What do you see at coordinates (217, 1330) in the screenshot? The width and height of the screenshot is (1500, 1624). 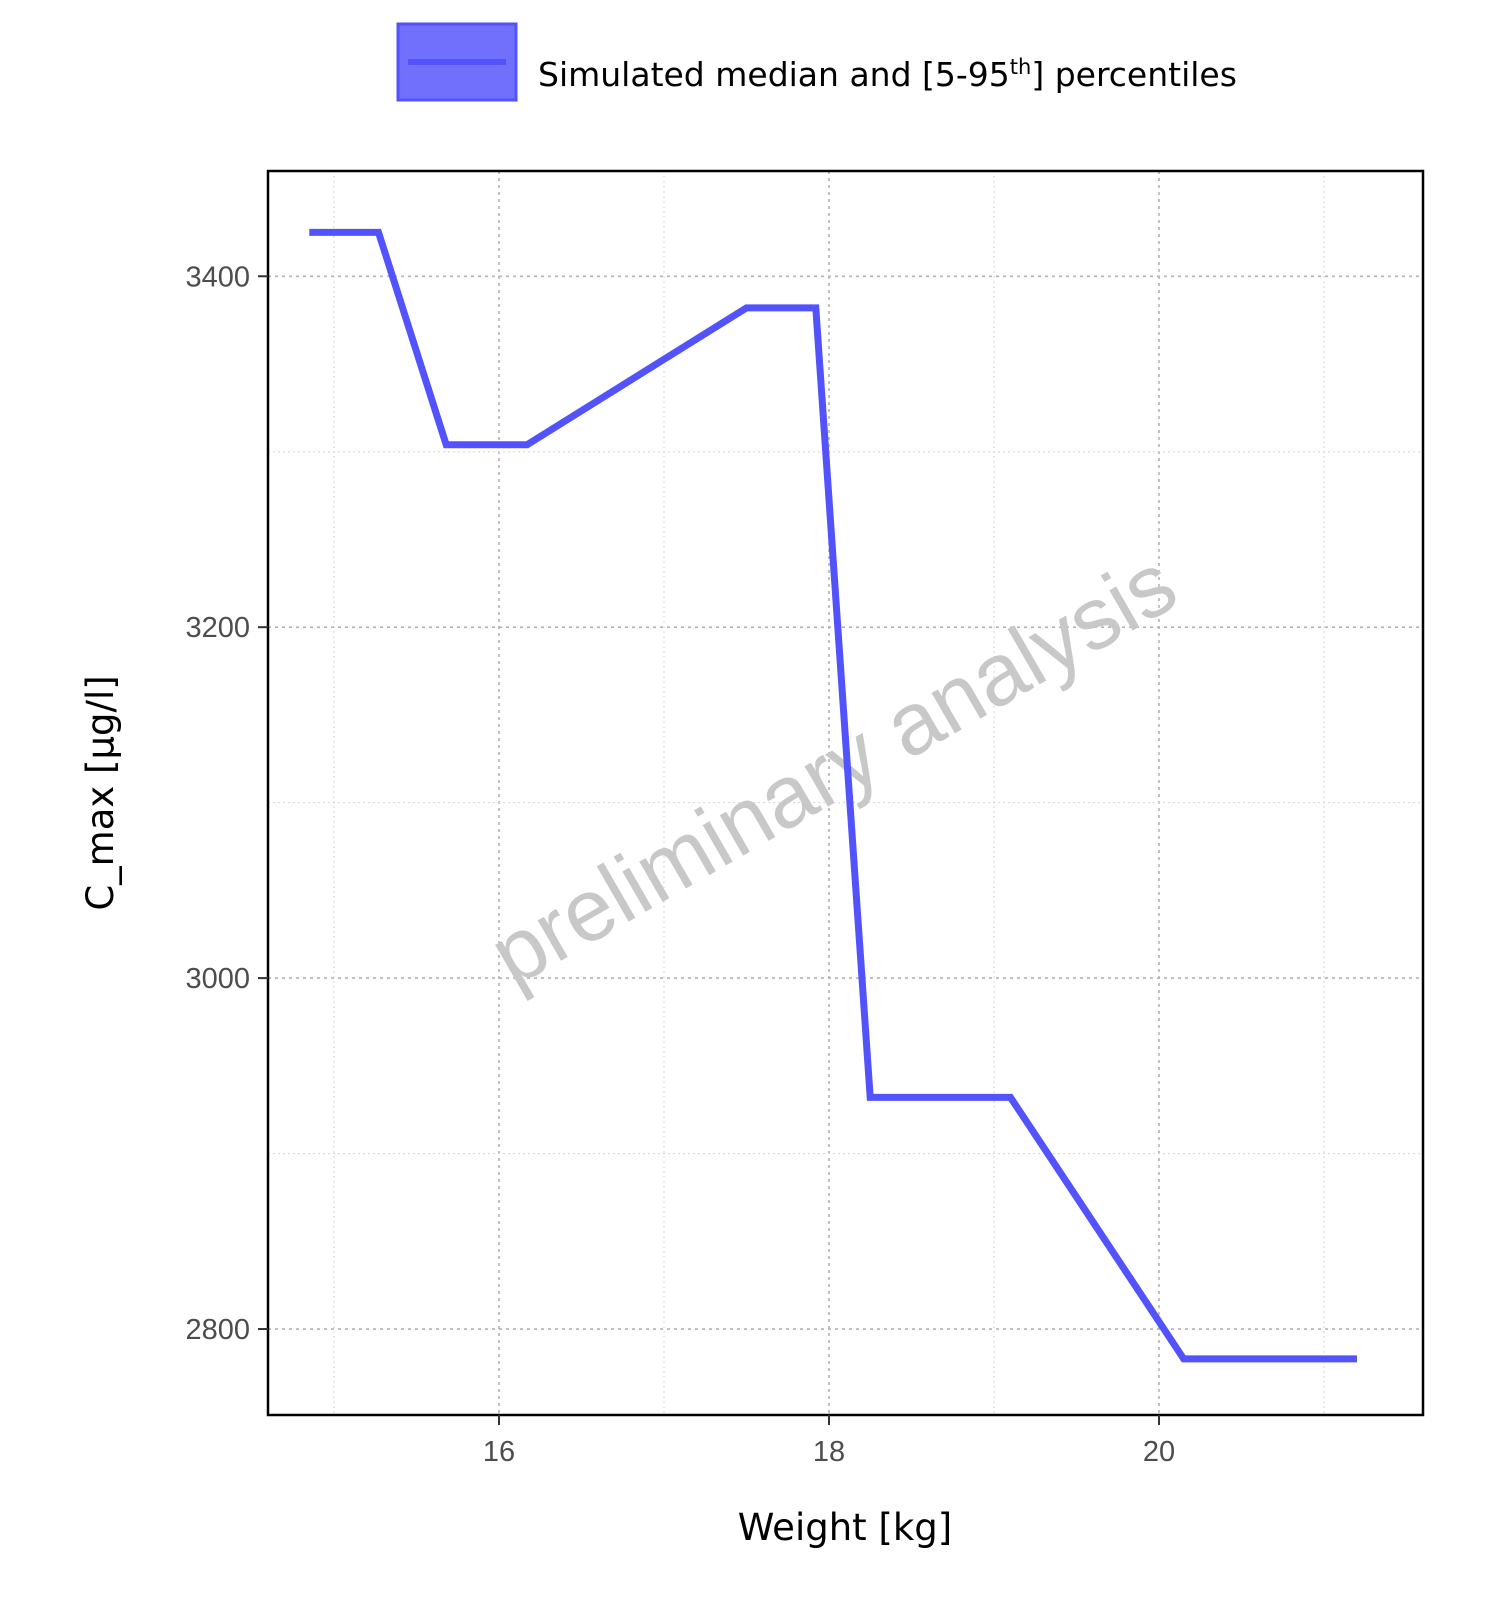 I see `y-tick-label: 2800` at bounding box center [217, 1330].